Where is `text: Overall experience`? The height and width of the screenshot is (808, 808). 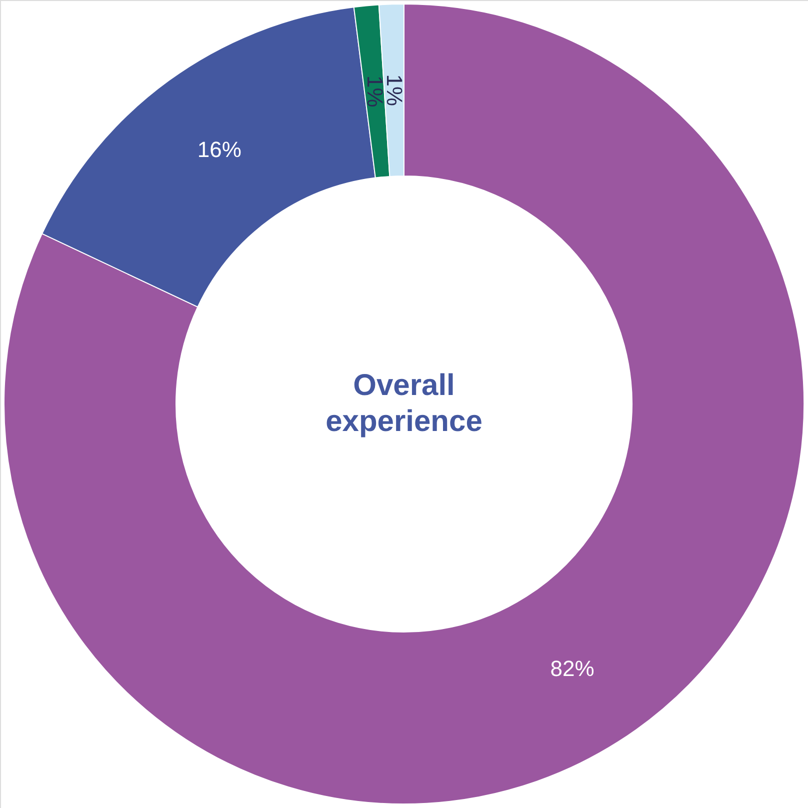
text: Overall experience is located at coordinates (404, 403).